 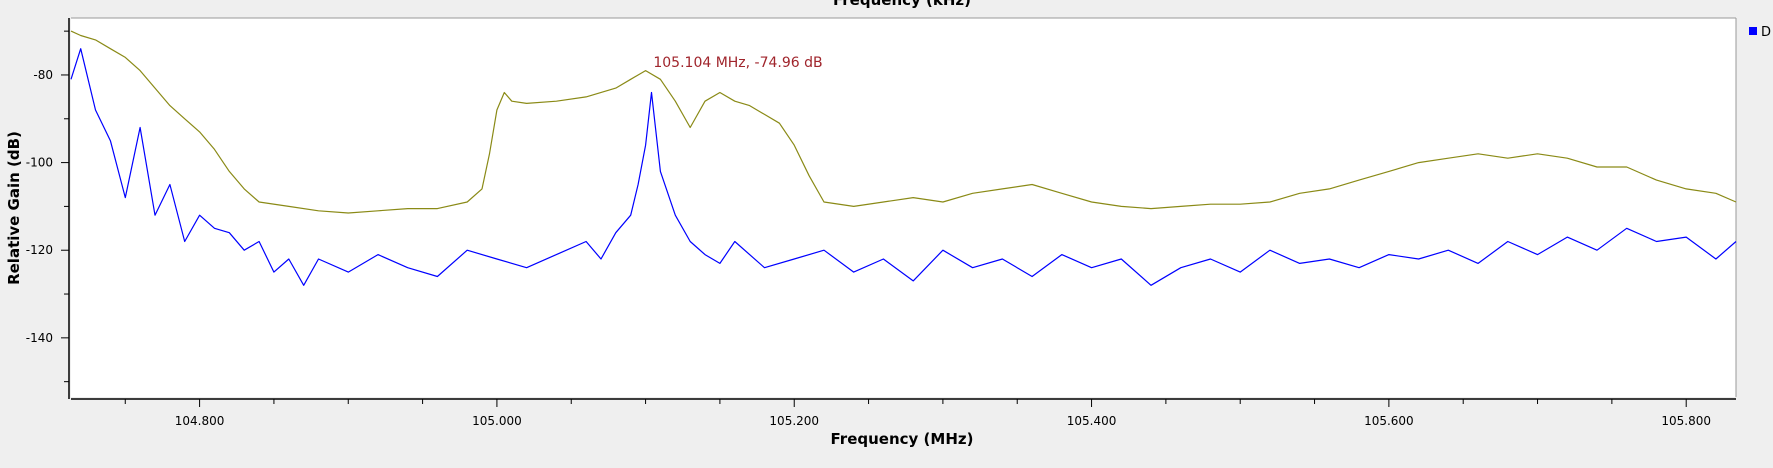 I want to click on x-tick-label: 105.400, so click(x=1092, y=421).